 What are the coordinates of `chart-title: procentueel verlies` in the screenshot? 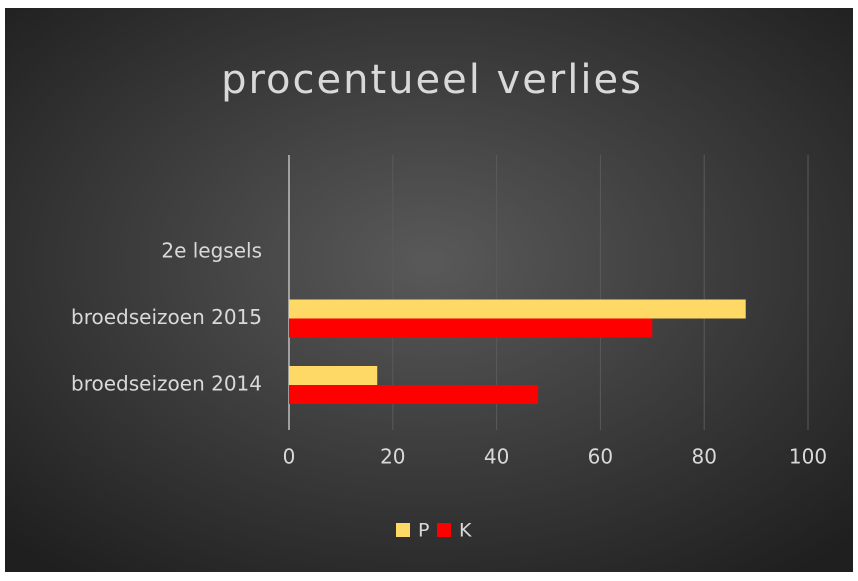 It's located at (432, 80).